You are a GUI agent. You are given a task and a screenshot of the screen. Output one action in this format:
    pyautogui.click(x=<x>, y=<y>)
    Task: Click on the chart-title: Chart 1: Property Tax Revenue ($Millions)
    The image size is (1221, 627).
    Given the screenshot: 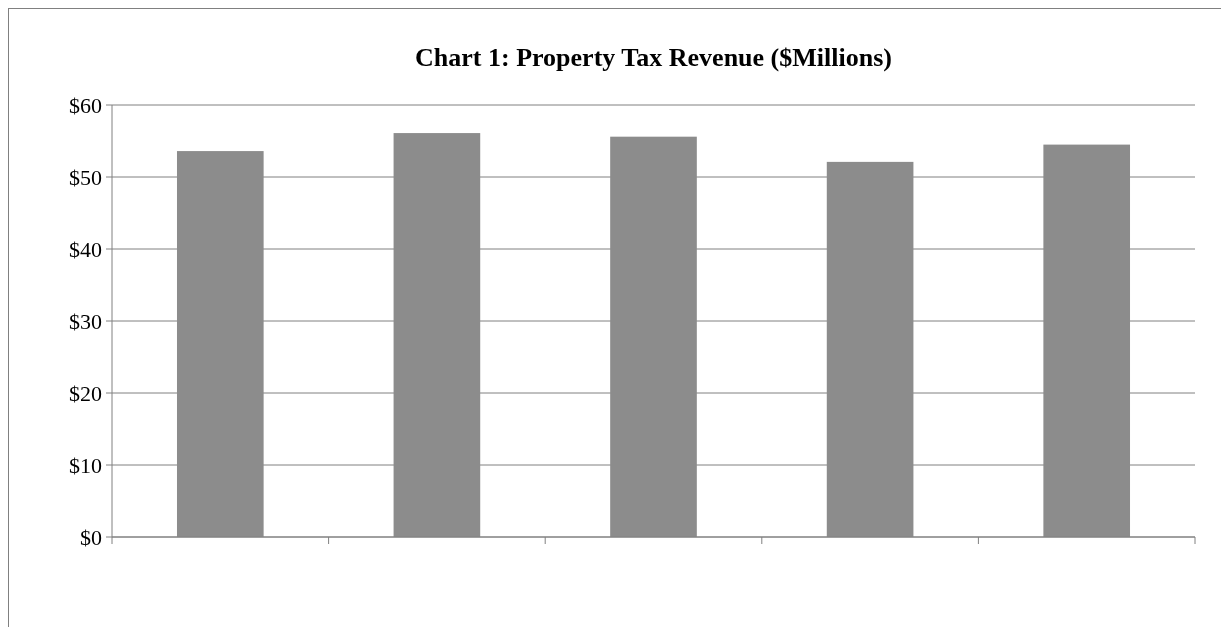 What is the action you would take?
    pyautogui.click(x=653, y=57)
    